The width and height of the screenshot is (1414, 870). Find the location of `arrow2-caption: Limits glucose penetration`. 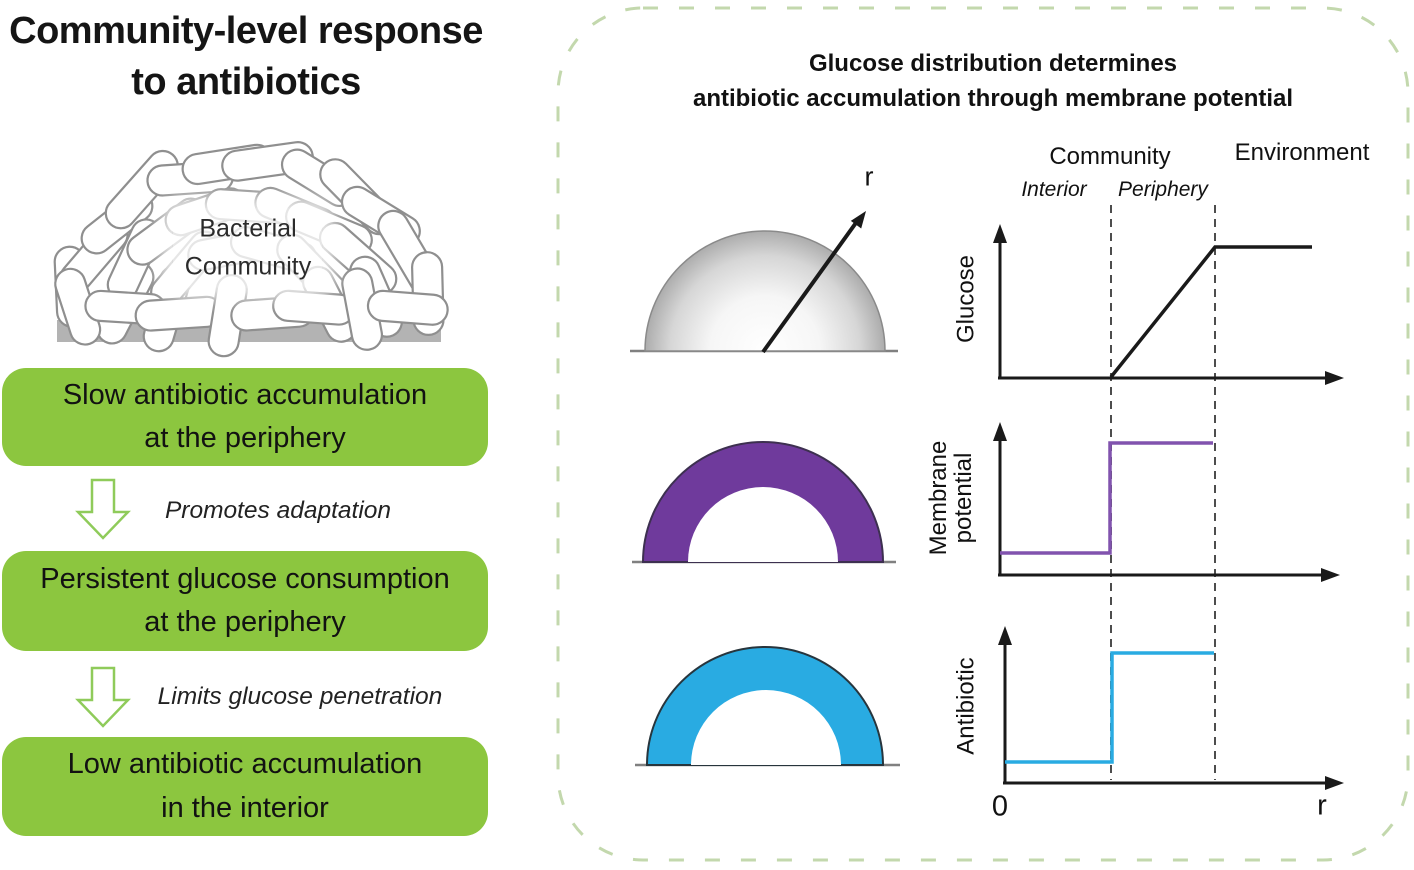

arrow2-caption: Limits glucose penetration is located at coordinates (300, 696).